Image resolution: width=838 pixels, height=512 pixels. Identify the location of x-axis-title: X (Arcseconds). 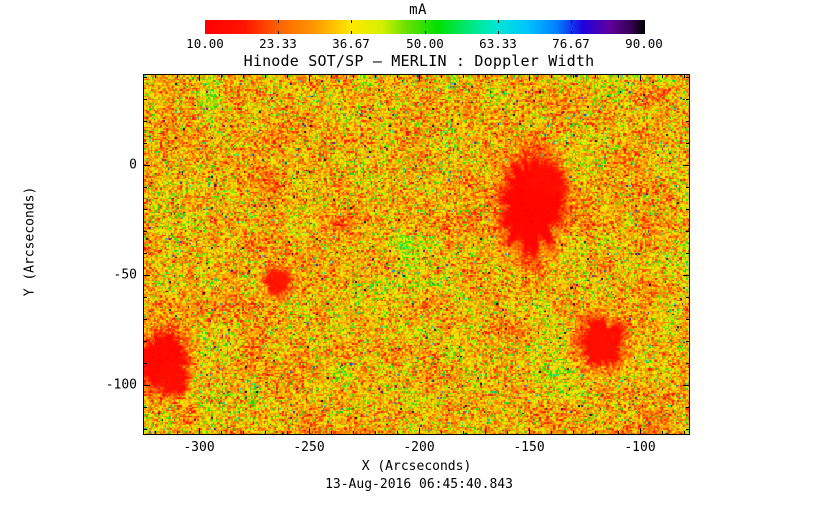
(416, 466).